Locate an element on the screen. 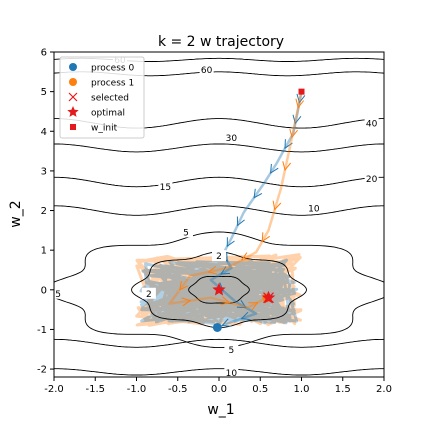 The height and width of the screenshot is (432, 432). y-ticks: -2 -1 0 1 2 3 4 5 6 is located at coordinates (45, 212).